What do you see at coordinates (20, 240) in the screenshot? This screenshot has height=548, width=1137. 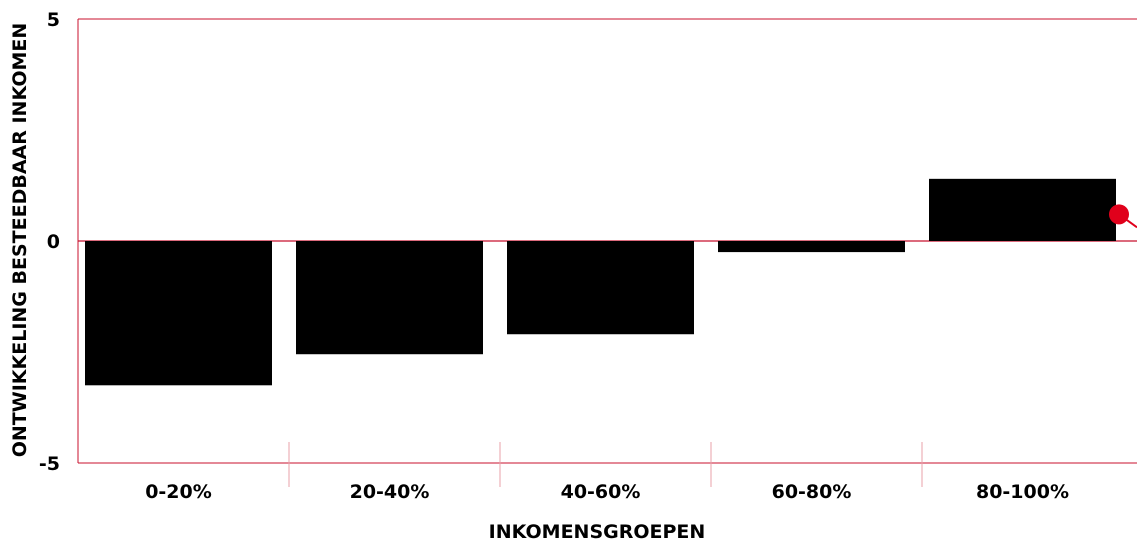 I see `y-axis-title: ONTWIKKELING BESTEEDBAAR INKOMEN` at bounding box center [20, 240].